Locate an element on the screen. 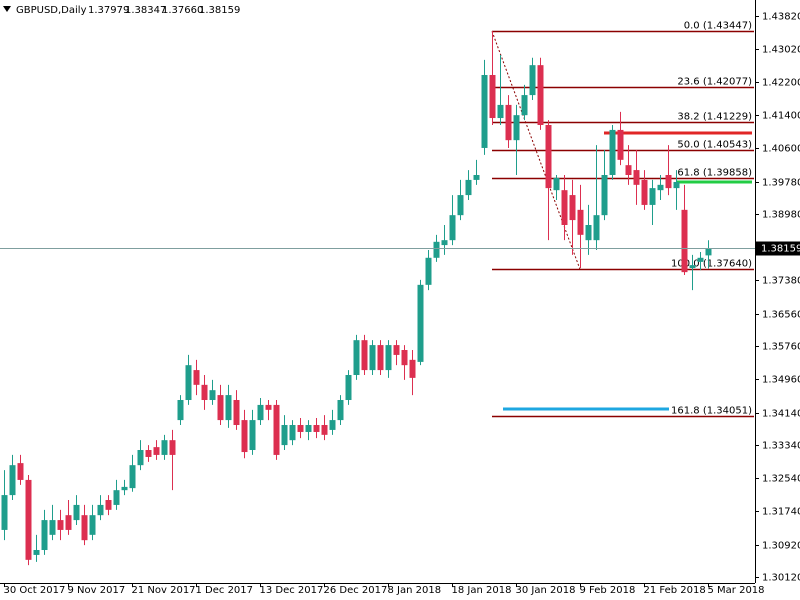 The image size is (800, 600). symbol: GBPUSD,Daily is located at coordinates (51, 10).